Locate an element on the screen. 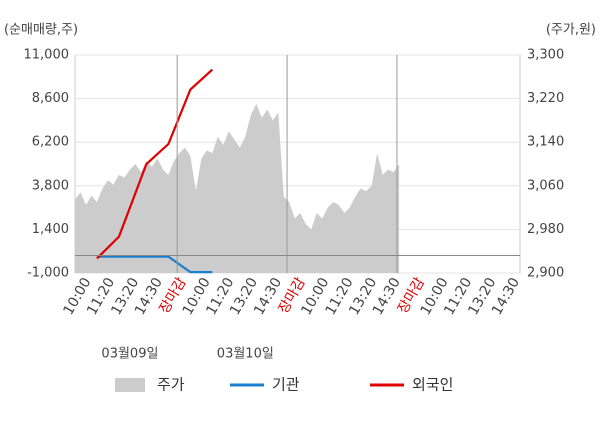  legend-label: 주가 is located at coordinates (171, 385).